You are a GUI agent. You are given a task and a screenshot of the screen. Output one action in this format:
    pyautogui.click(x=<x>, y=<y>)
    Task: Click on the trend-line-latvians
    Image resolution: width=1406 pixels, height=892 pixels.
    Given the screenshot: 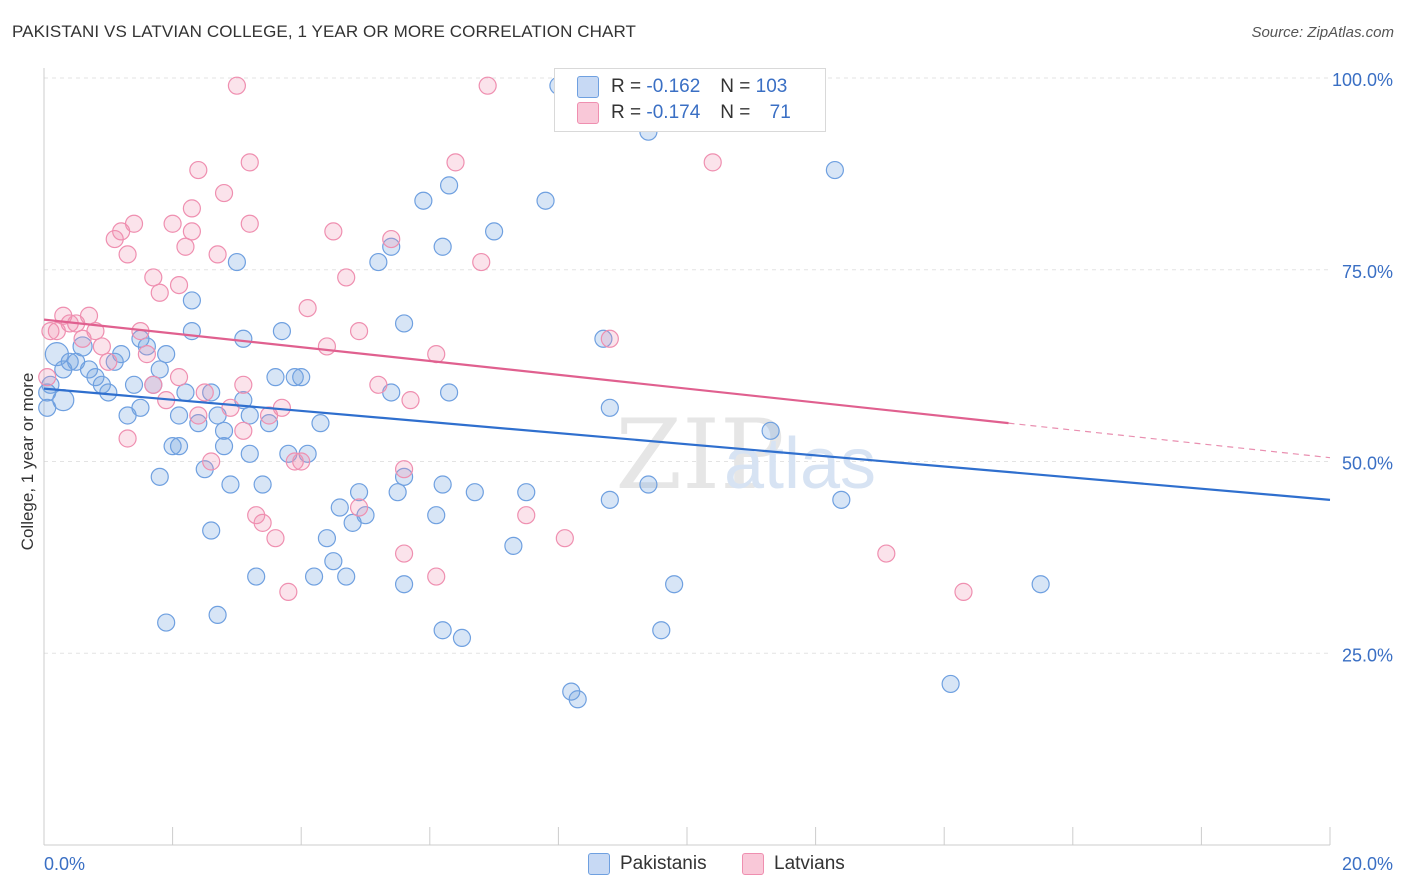 What is the action you would take?
    pyautogui.click(x=526, y=371)
    